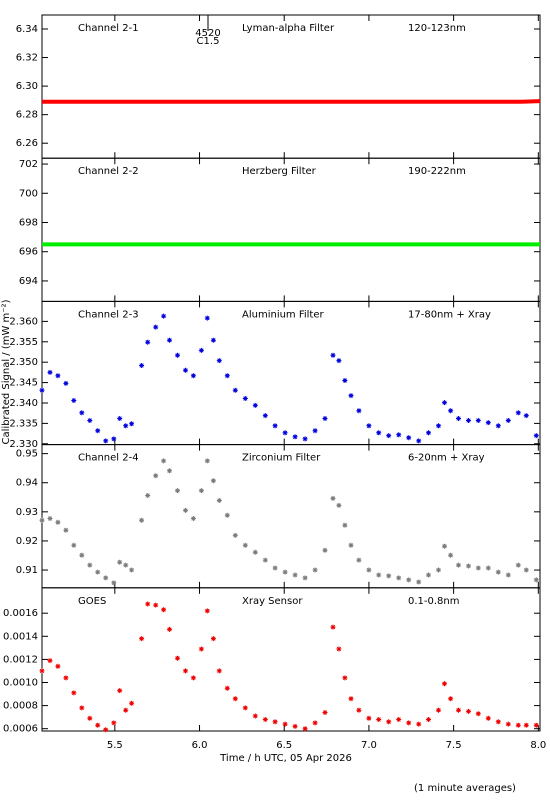  I want to click on panel-label: 120-123nm, so click(437, 28).